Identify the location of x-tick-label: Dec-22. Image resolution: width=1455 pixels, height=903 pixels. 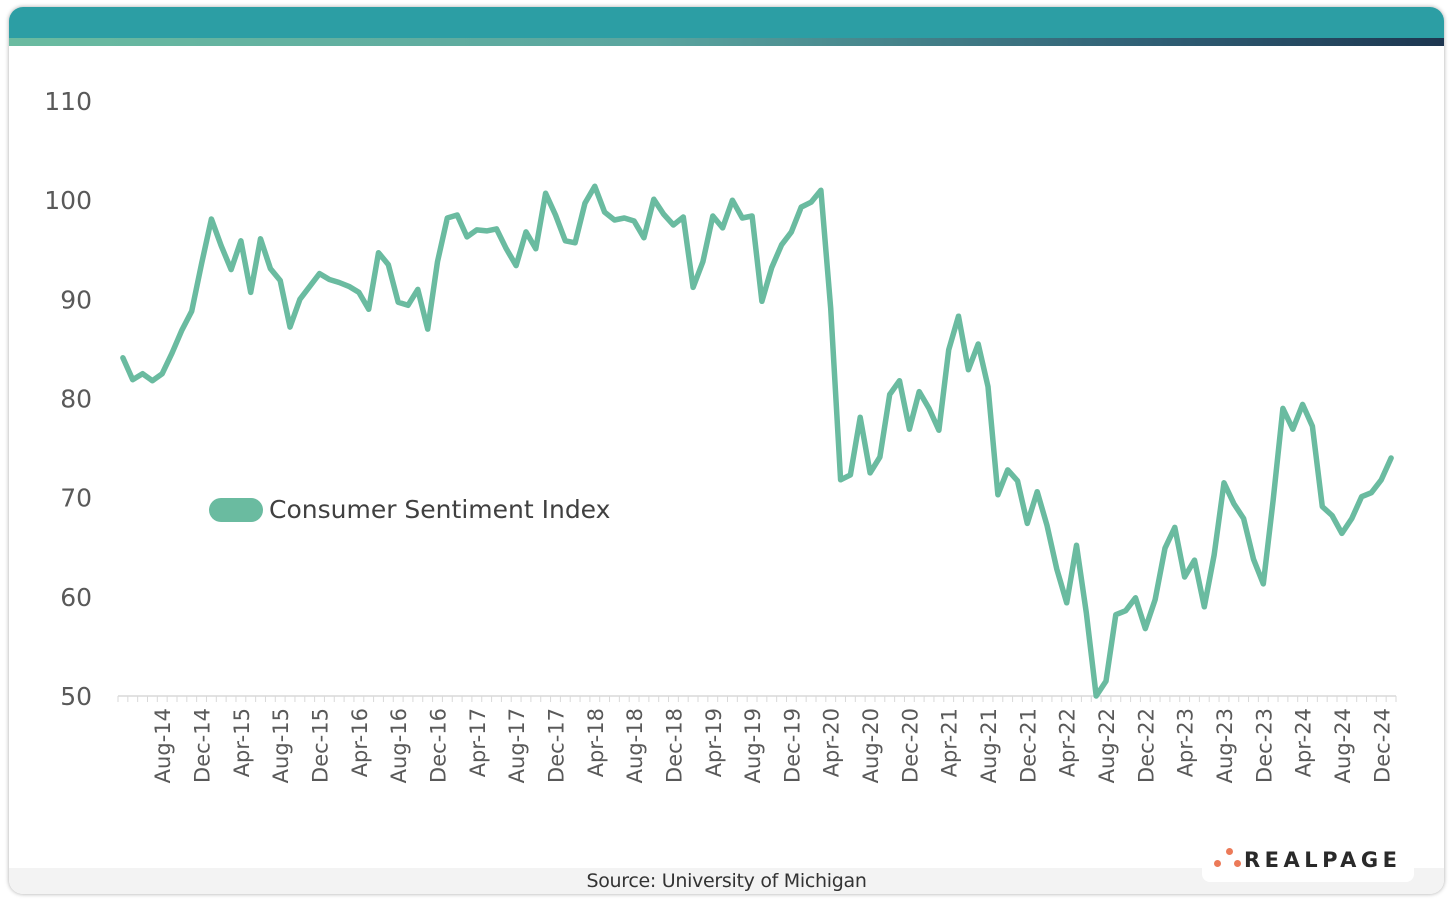
(1146, 745).